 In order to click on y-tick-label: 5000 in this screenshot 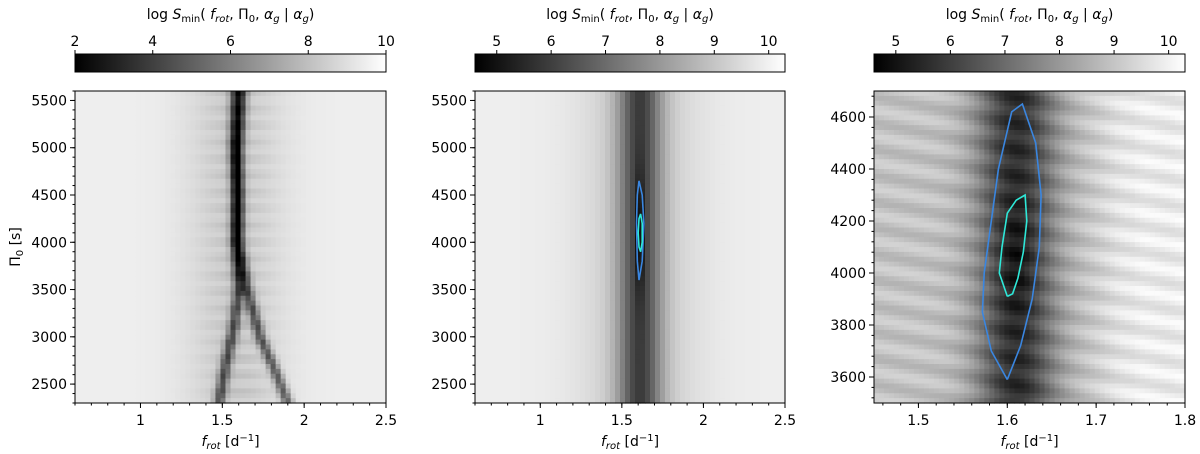, I will do `click(49, 149)`.